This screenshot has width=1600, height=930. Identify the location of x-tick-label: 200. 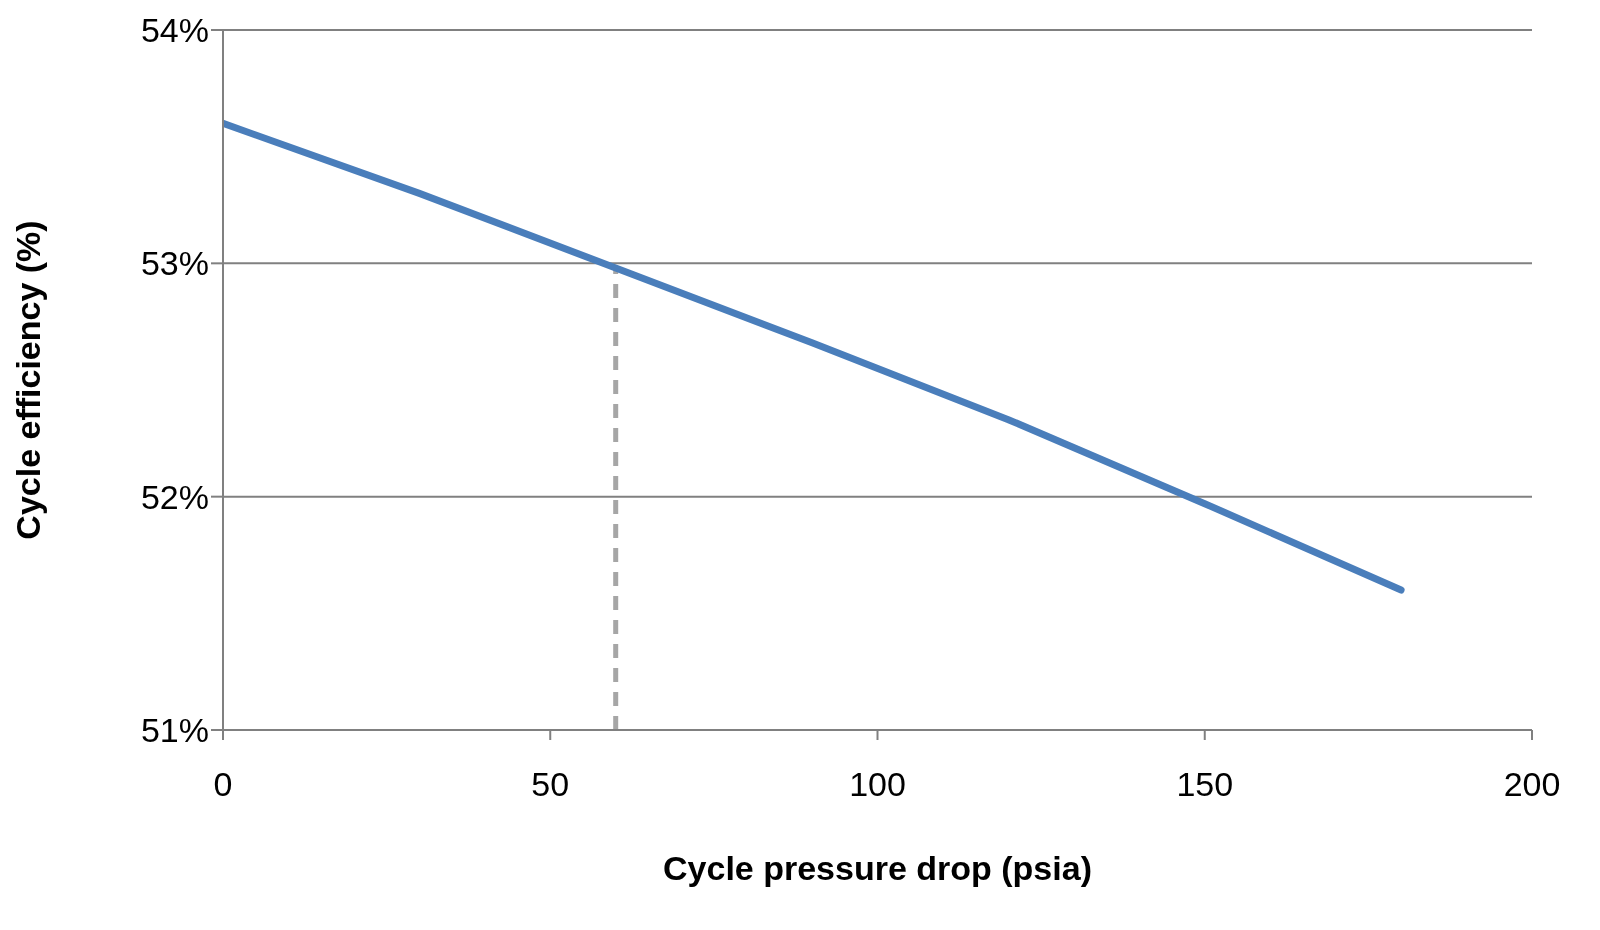
(1532, 784).